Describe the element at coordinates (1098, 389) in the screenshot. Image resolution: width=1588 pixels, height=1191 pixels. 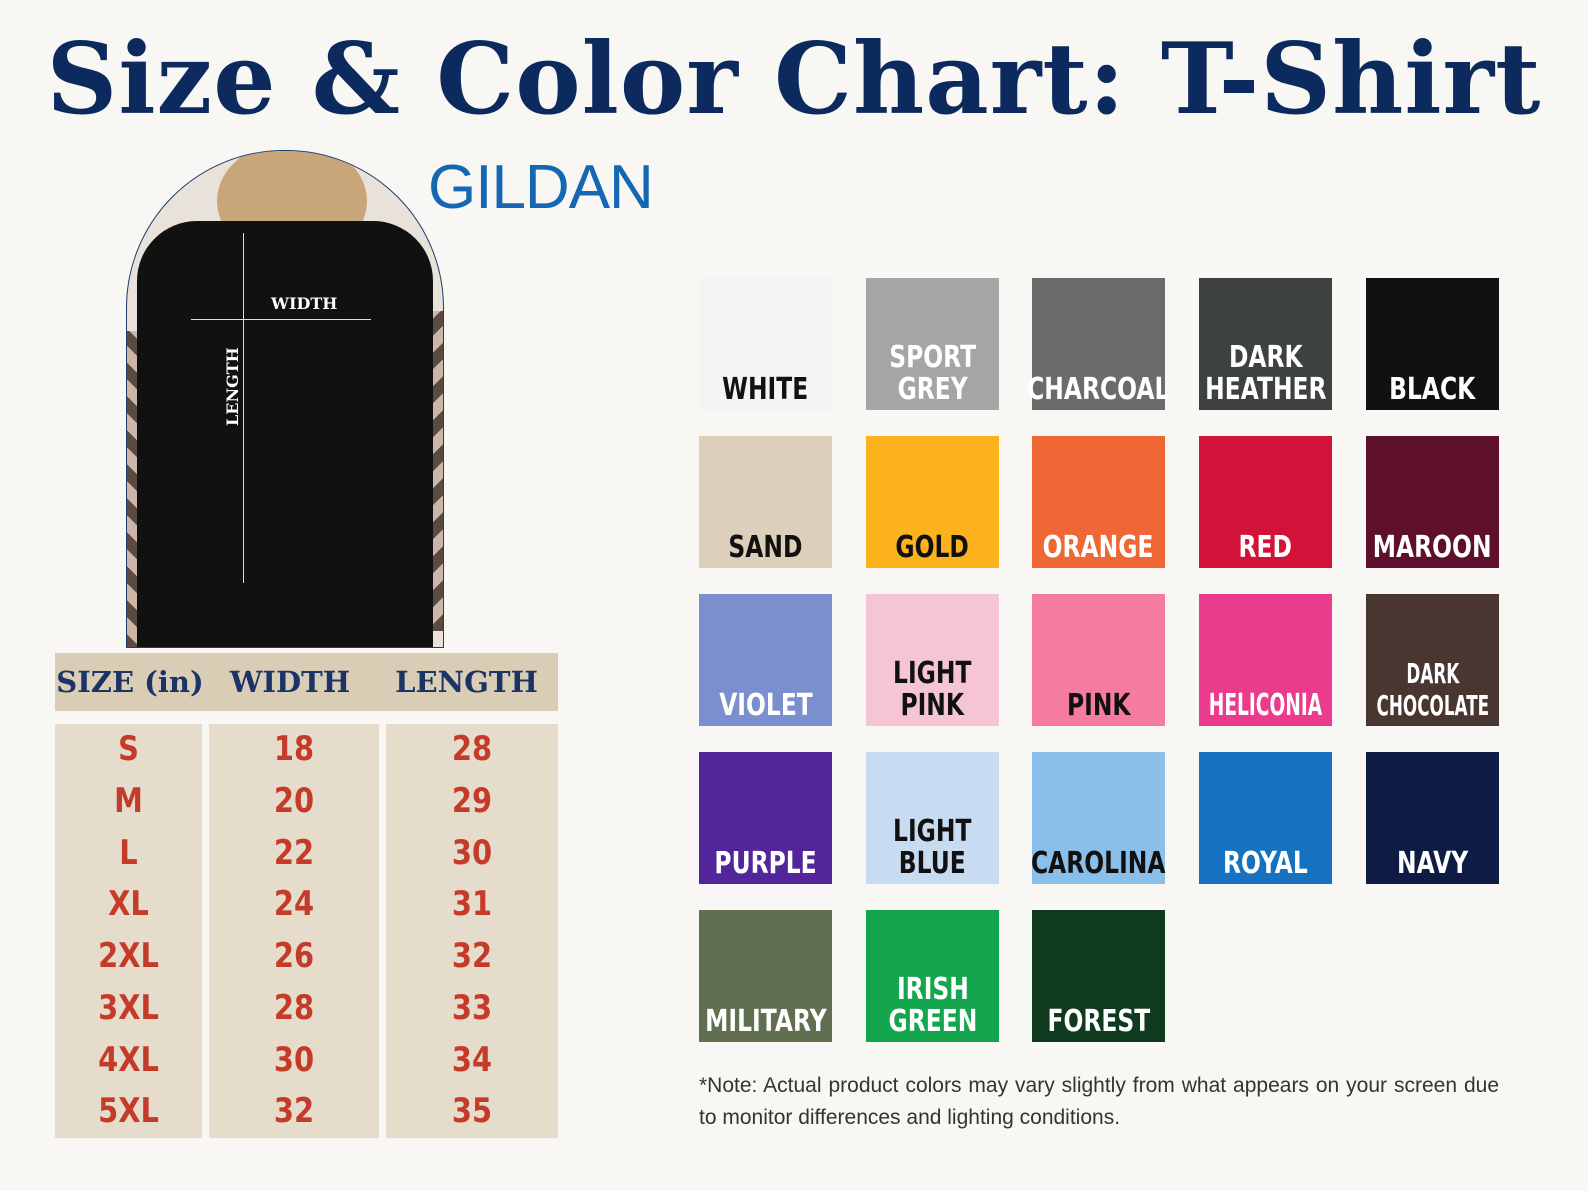
I see `color-name: CHARCOAL` at that location.